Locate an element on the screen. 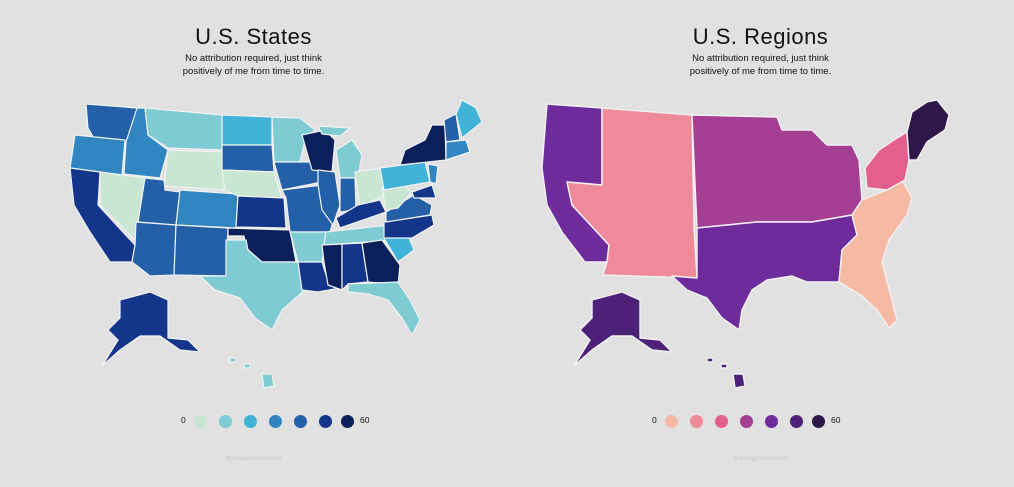 This screenshot has height=487, width=1014. state-illinois is located at coordinates (329, 197).